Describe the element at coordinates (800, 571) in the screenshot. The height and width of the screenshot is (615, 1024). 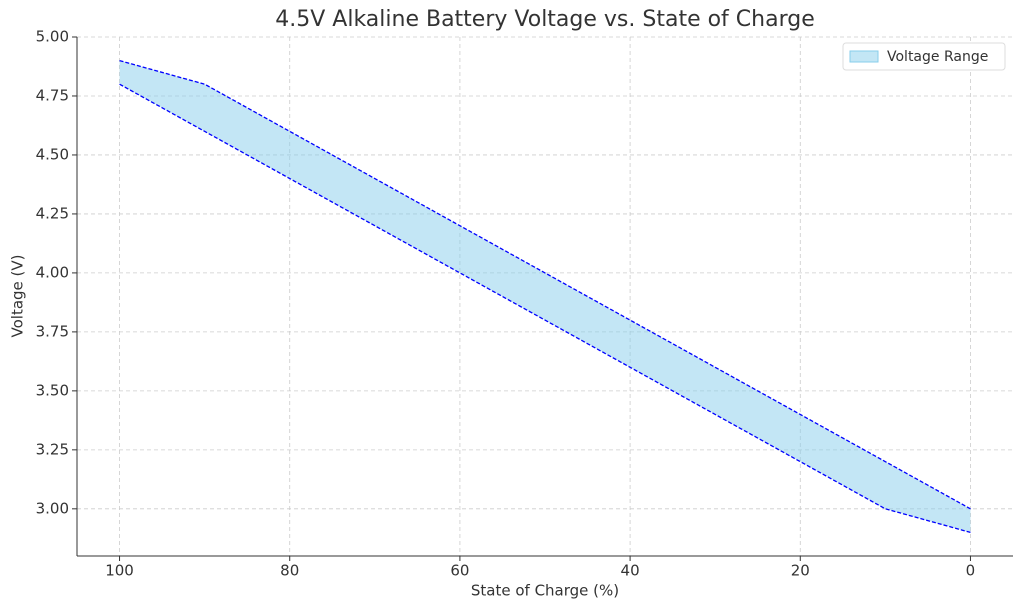
I see `x-tick-label: 20` at that location.